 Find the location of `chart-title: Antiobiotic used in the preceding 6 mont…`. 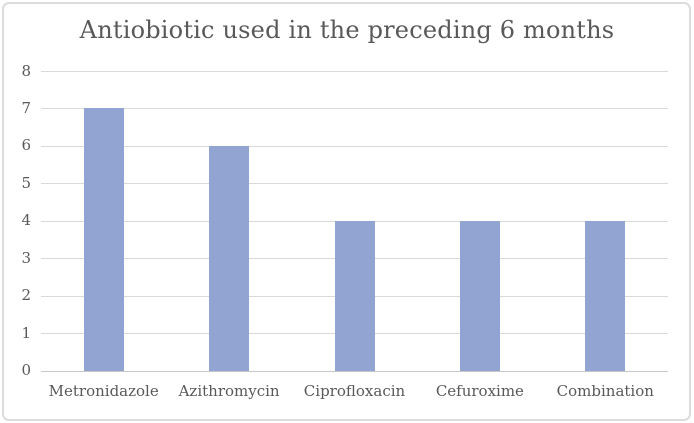

chart-title: Antiobiotic used in the preceding 6 mont… is located at coordinates (347, 30).